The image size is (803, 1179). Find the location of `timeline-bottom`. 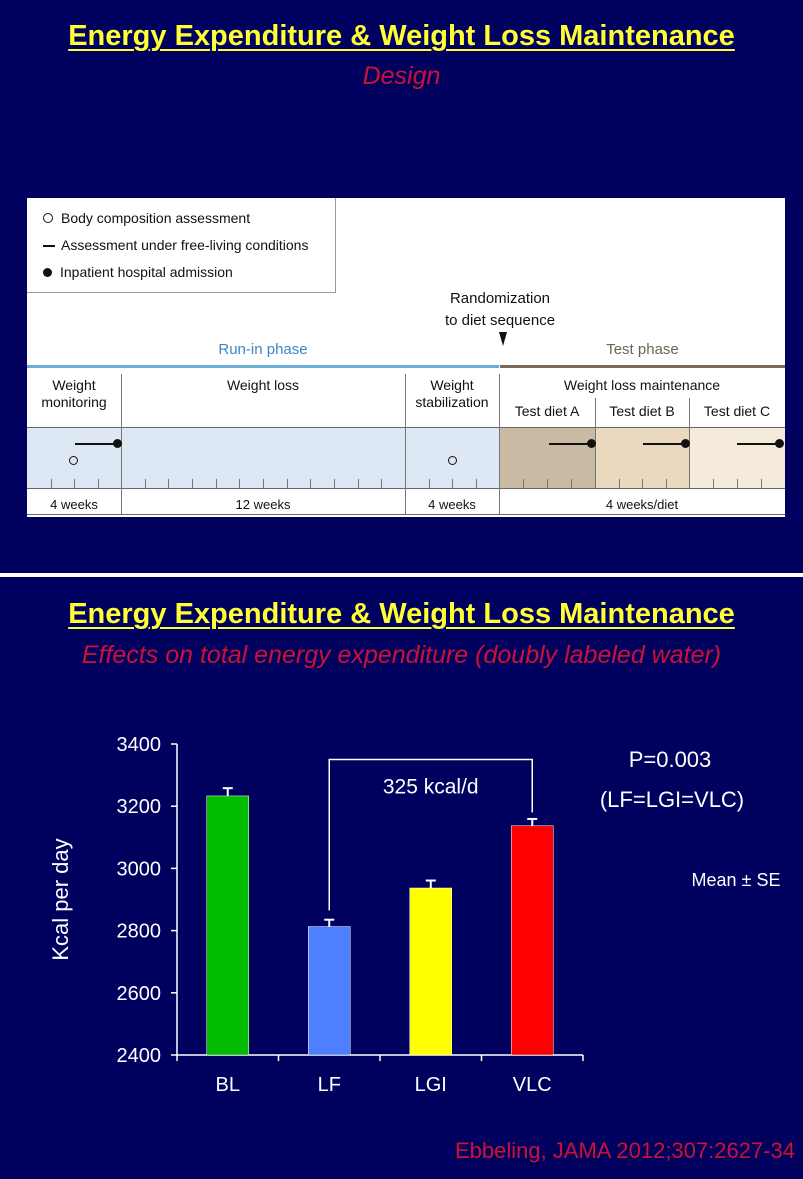

timeline-bottom is located at coordinates (406, 514).